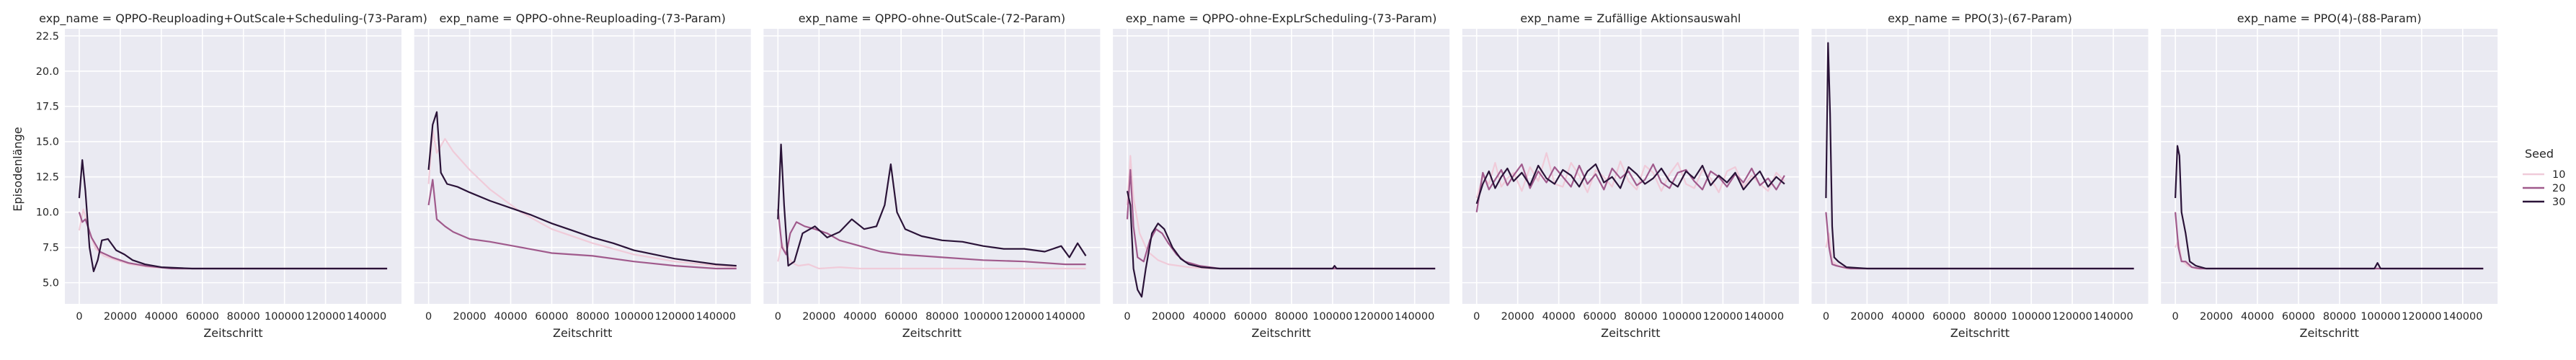 This screenshot has width=2576, height=360. I want to click on legend-label: 30, so click(2558, 202).